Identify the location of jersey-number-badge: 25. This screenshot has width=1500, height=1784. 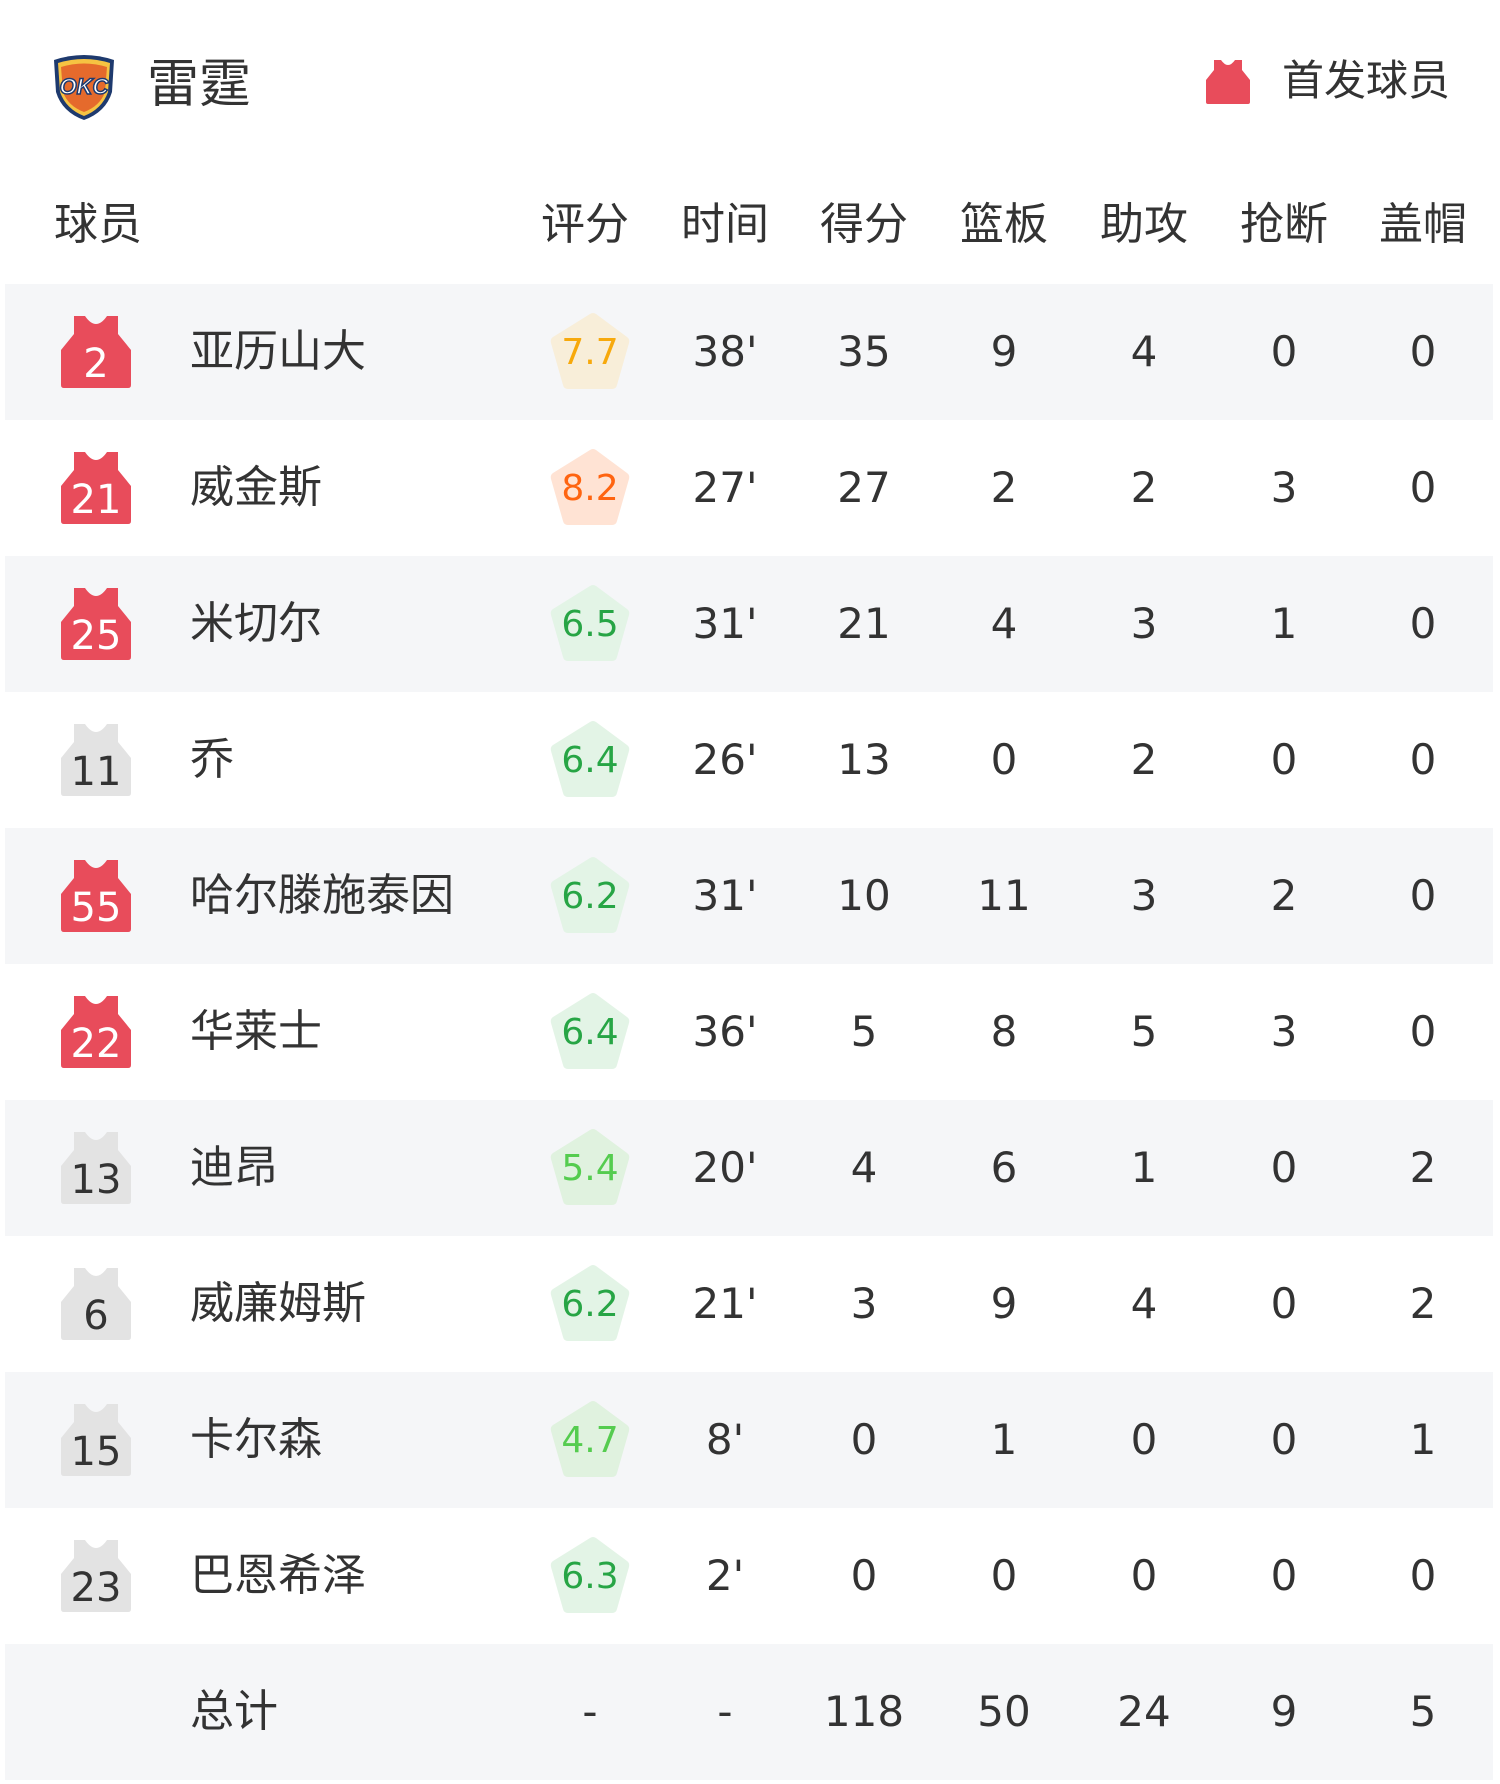
(96, 623).